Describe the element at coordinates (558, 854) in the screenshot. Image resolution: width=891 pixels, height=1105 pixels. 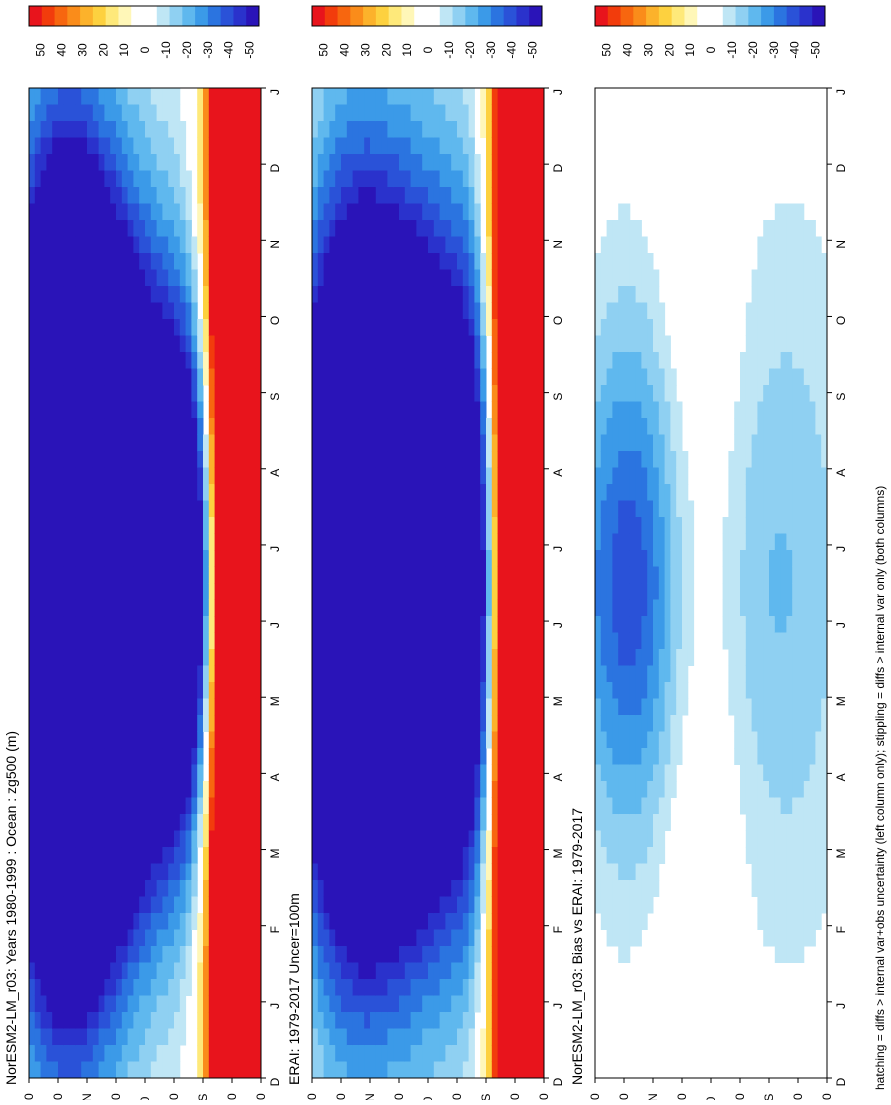
I see `x-tick-label: M` at that location.